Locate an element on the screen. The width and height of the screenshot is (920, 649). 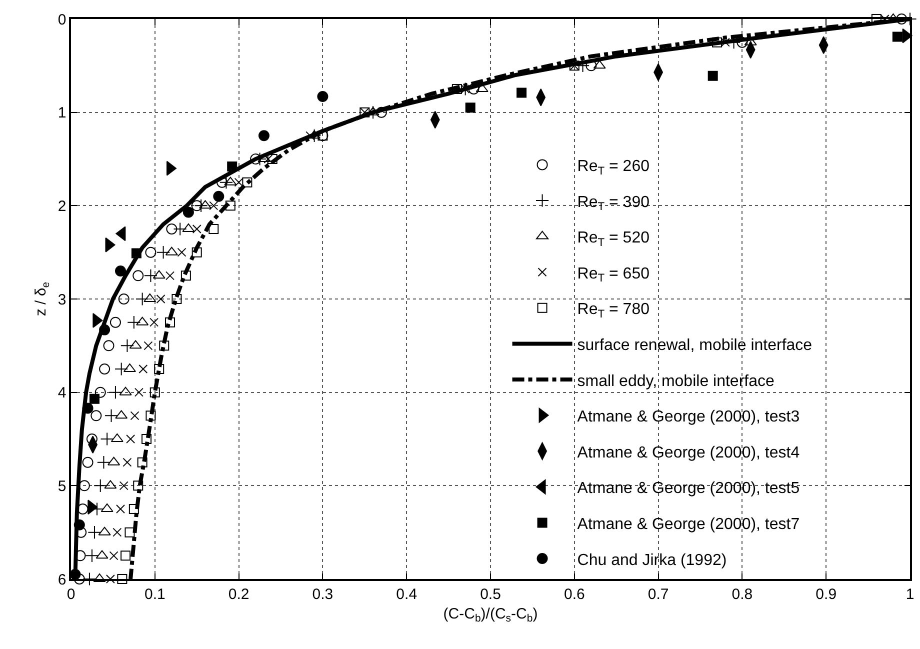
y-tick-label: 2 is located at coordinates (62, 206).